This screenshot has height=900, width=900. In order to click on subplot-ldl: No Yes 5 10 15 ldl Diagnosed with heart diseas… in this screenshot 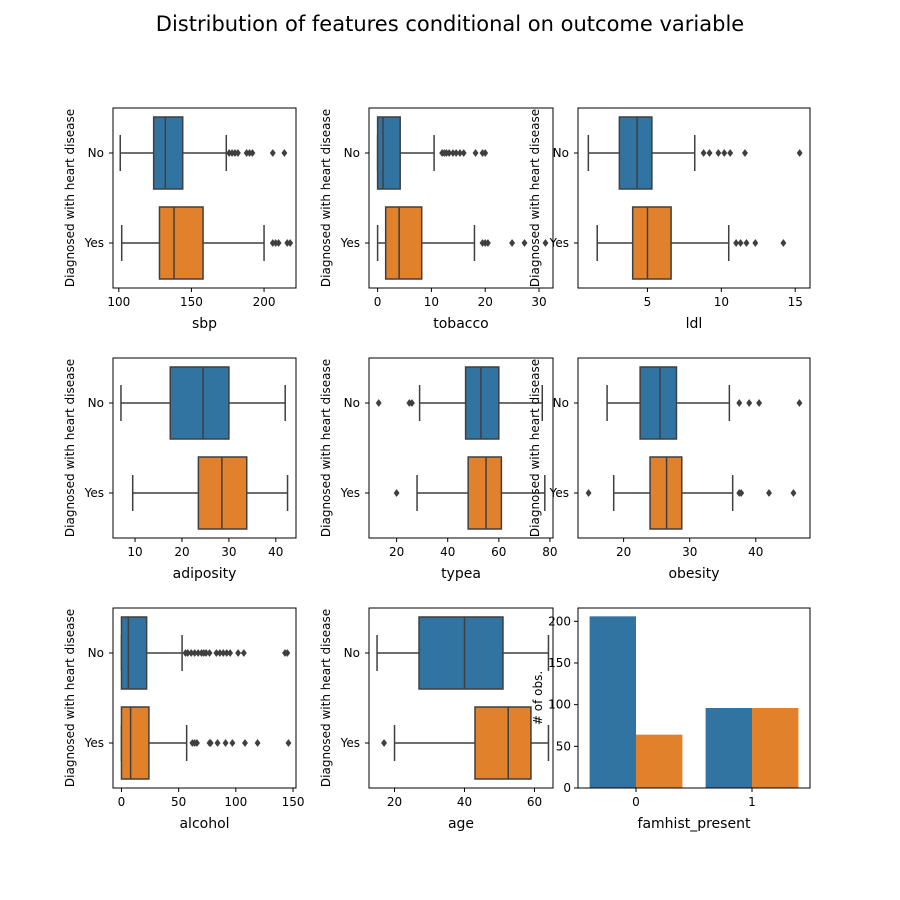, I will do `click(669, 219)`.